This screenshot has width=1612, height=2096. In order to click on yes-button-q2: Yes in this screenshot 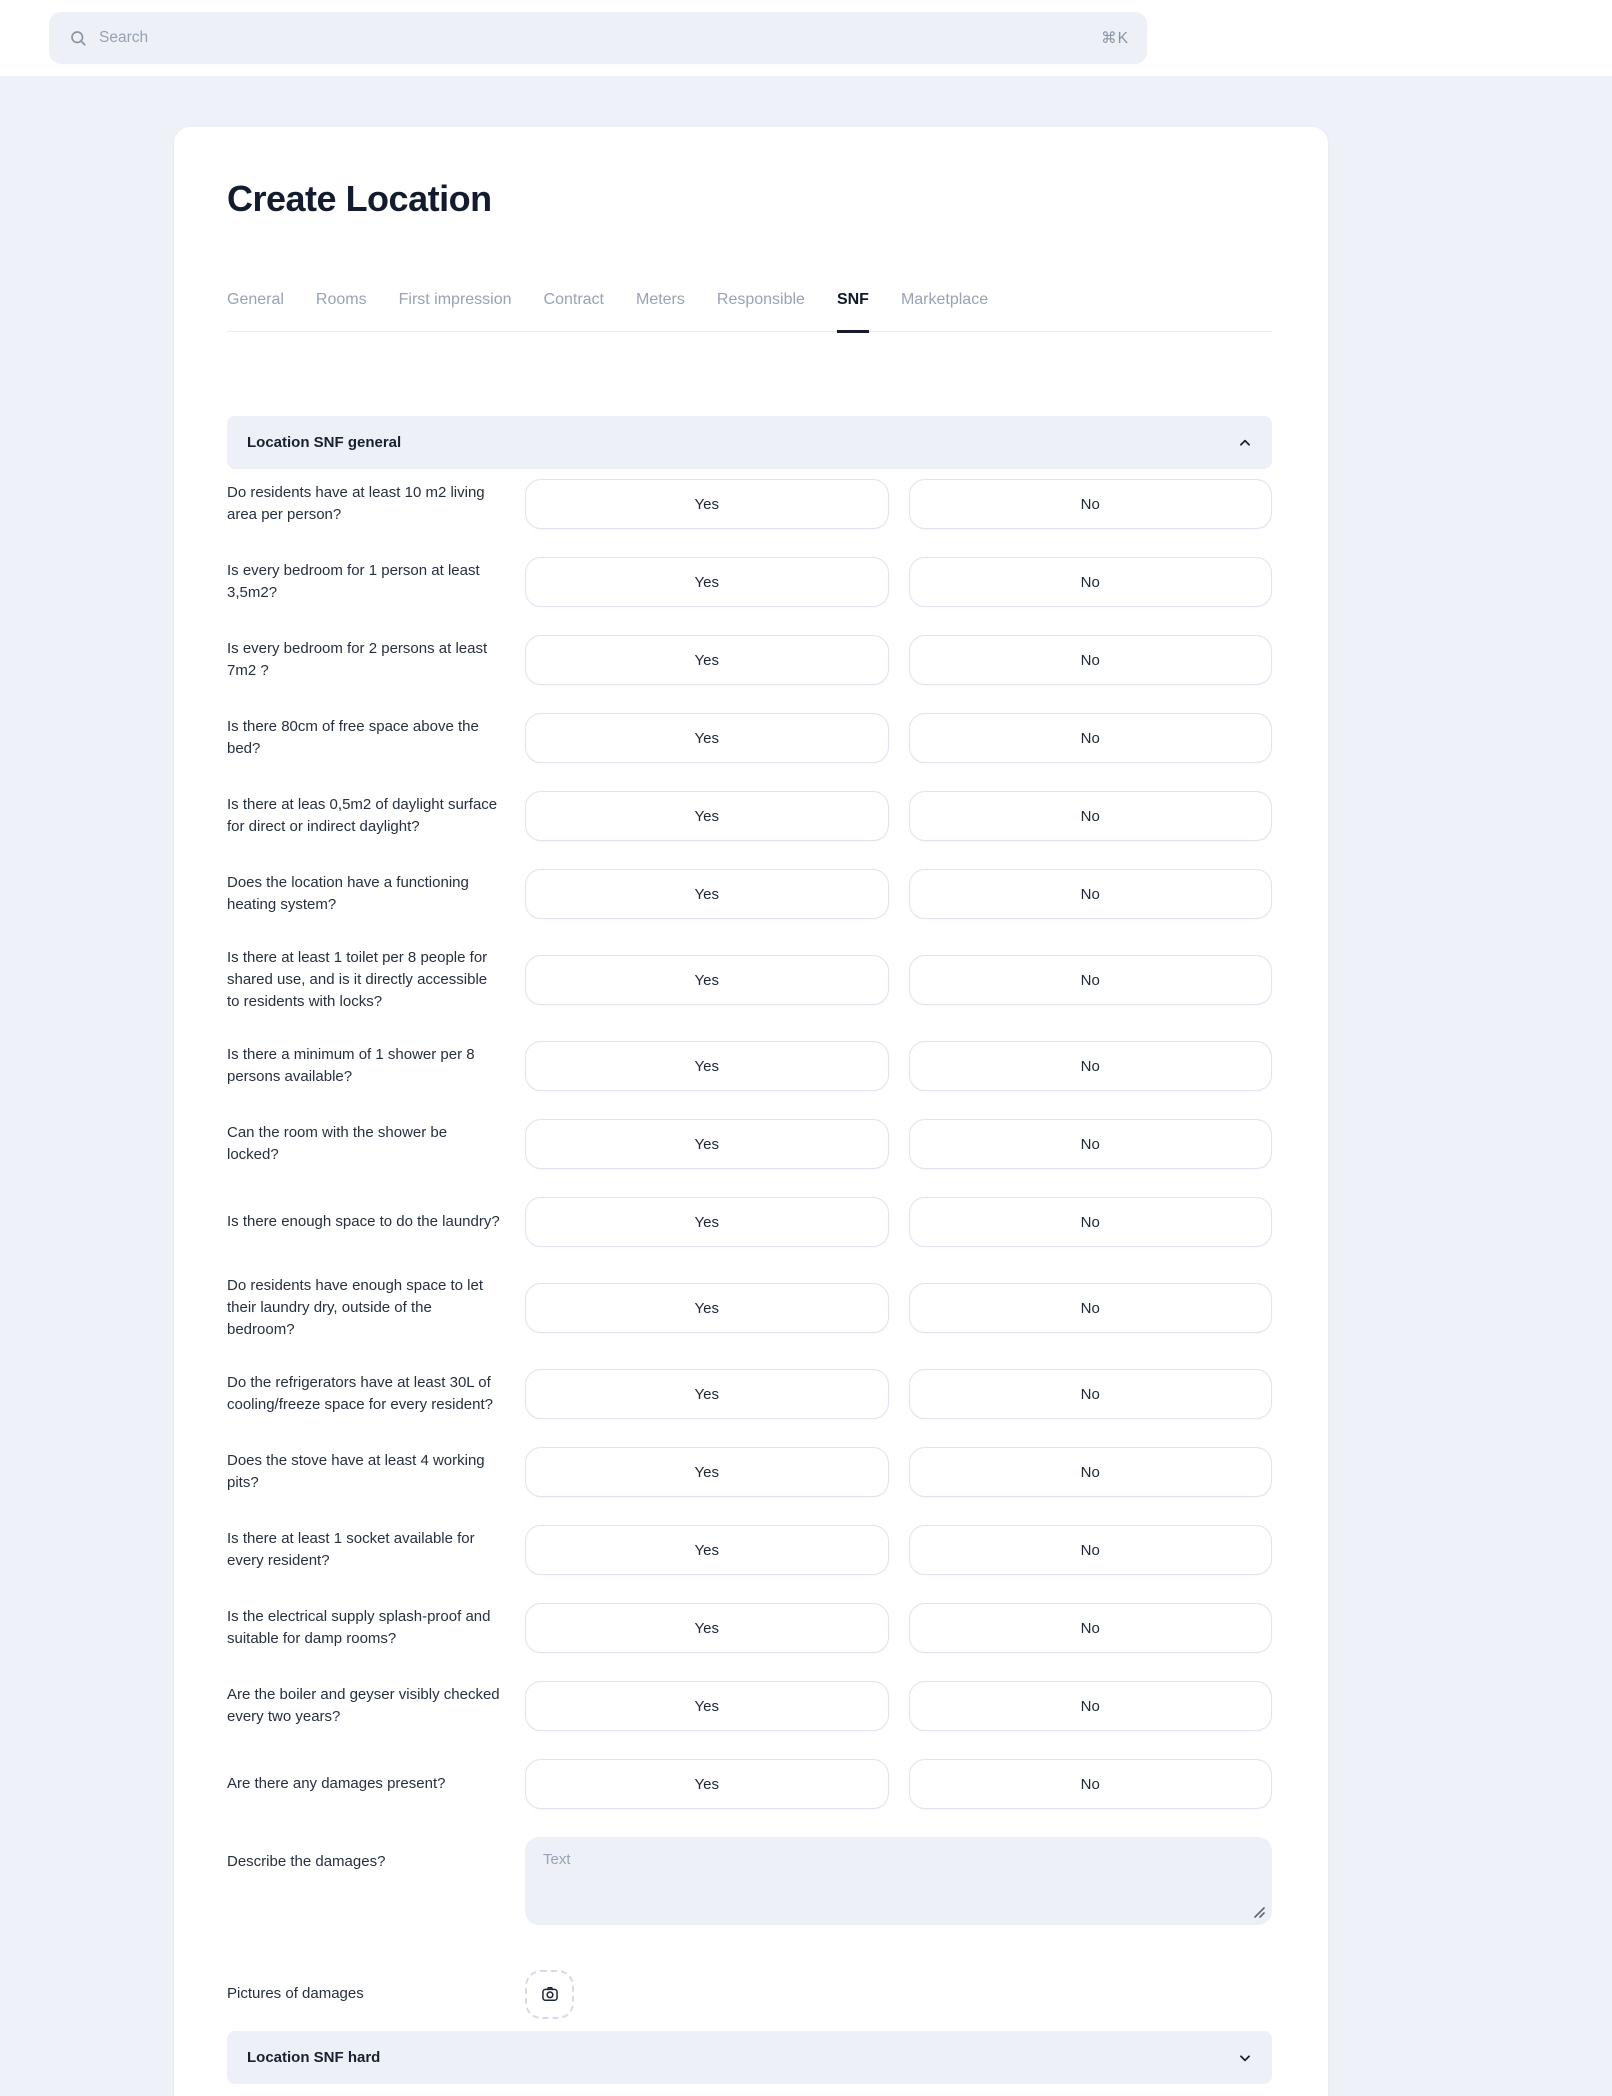, I will do `click(707, 582)`.